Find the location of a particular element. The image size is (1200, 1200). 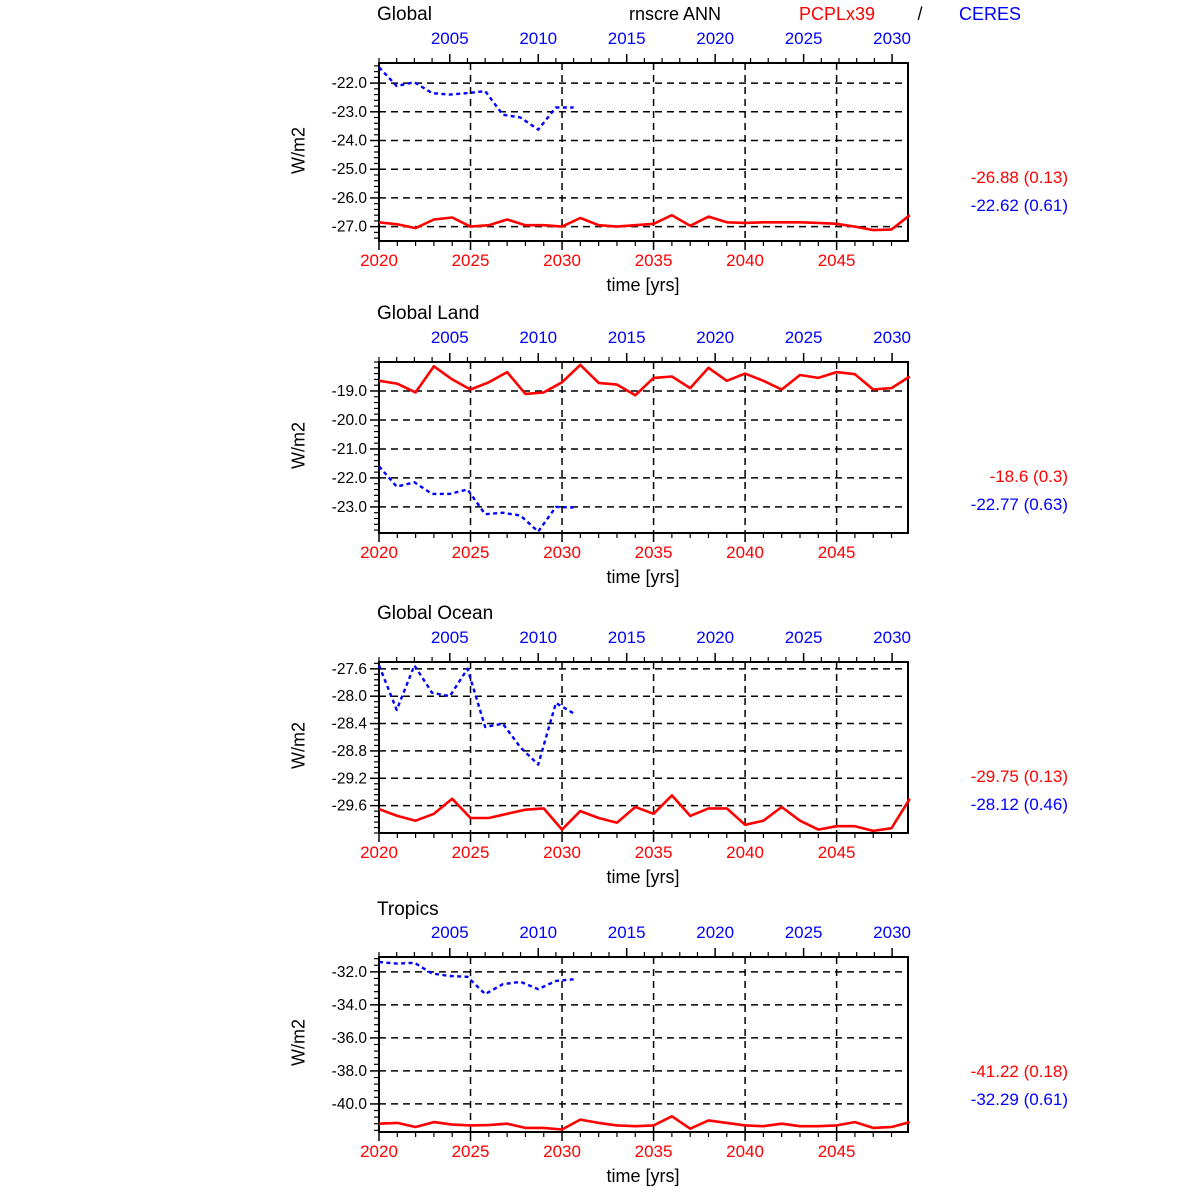

header-obs-name: CERES is located at coordinates (989, 14).